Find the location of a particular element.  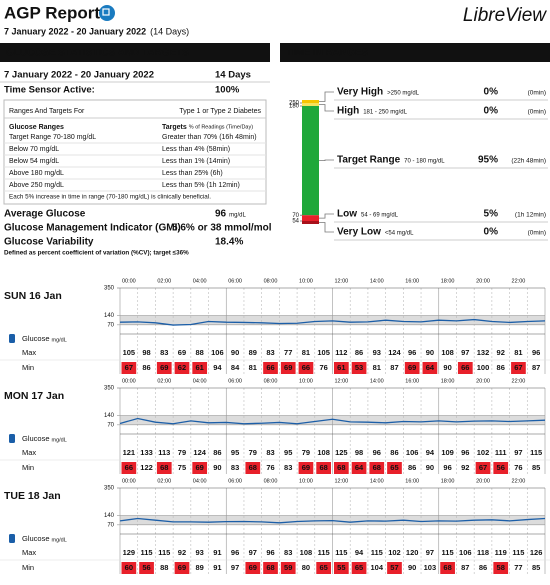

date-range: 7 January 2022 - 20 January 2022 is located at coordinates (75, 31).